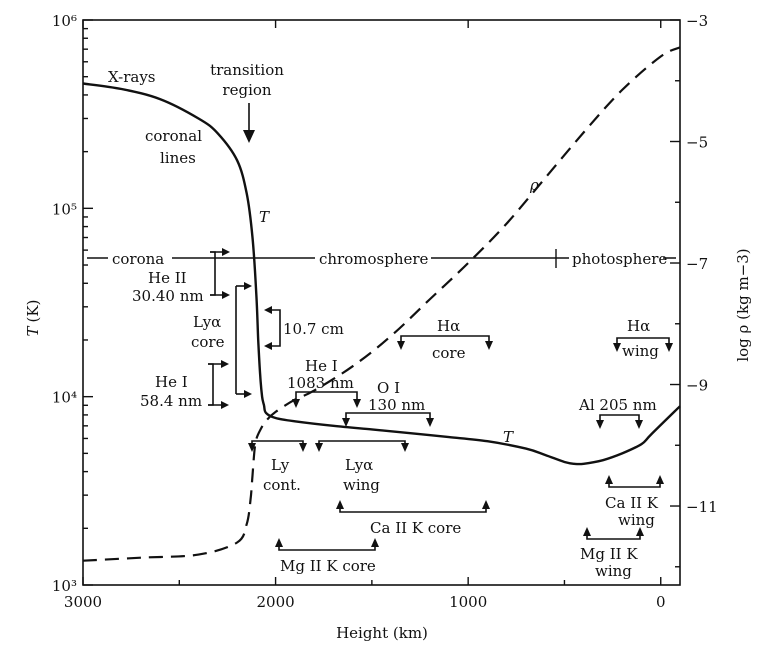  What do you see at coordinates (619, 419) in the screenshot?
I see `al205-bracket` at bounding box center [619, 419].